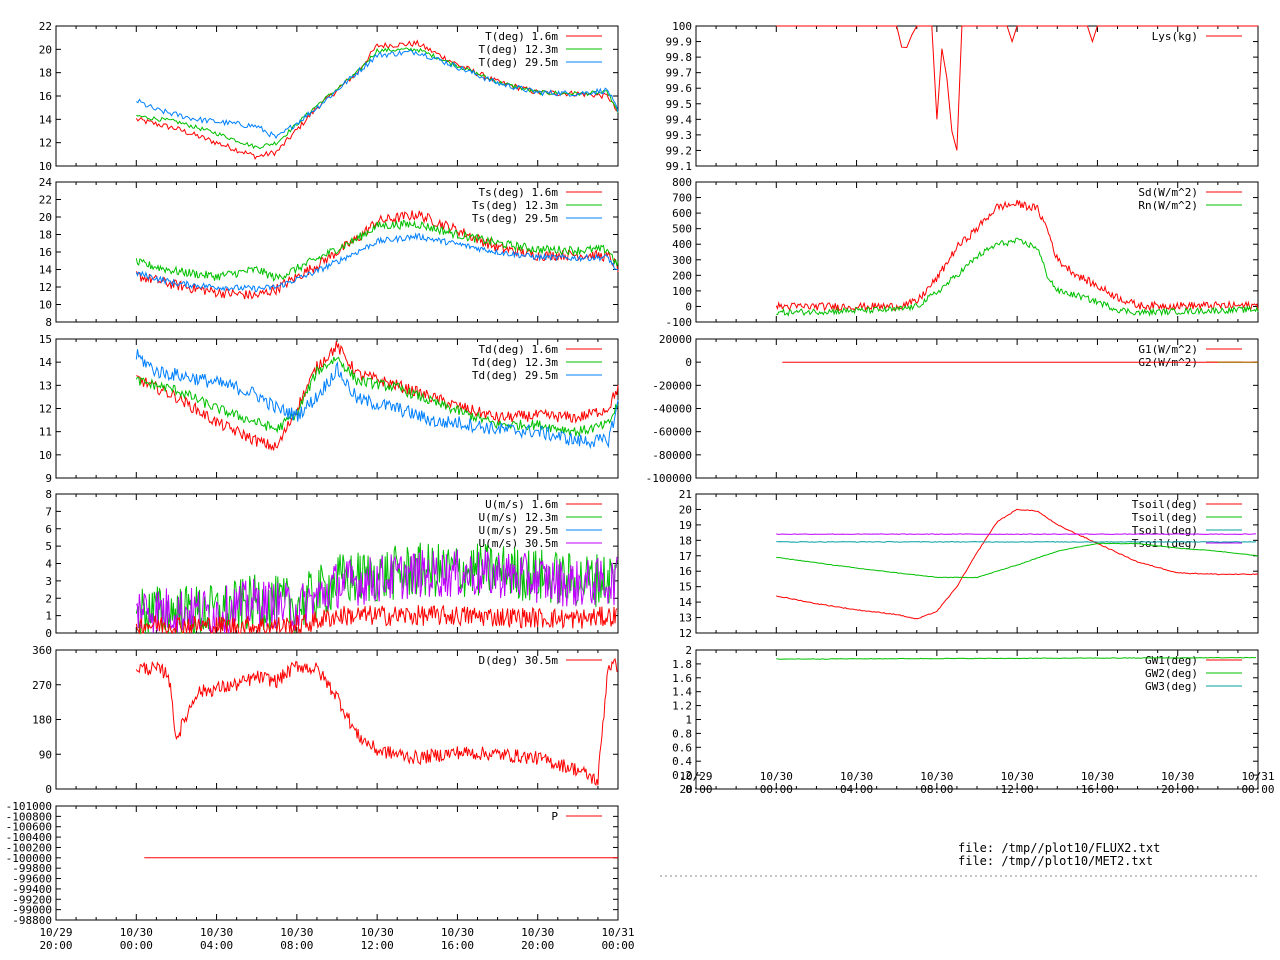 This screenshot has width=1280, height=960. Describe the element at coordinates (216, 945) in the screenshot. I see `xtick-label: 04:00` at that location.